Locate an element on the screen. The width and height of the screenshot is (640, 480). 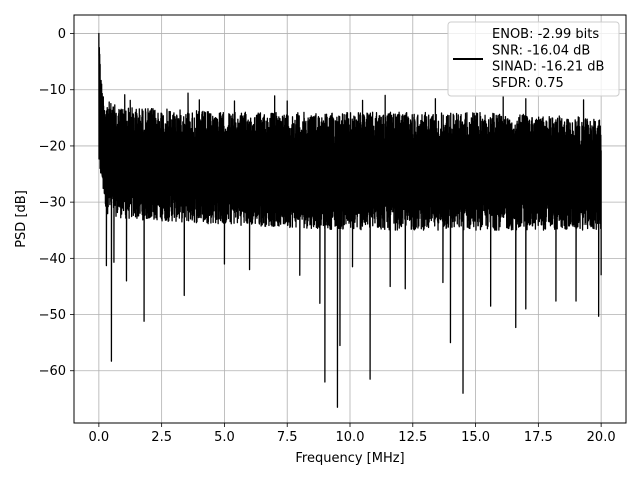
legend-entry-sinad: SINAD: -16.21 dB is located at coordinates (548, 67).